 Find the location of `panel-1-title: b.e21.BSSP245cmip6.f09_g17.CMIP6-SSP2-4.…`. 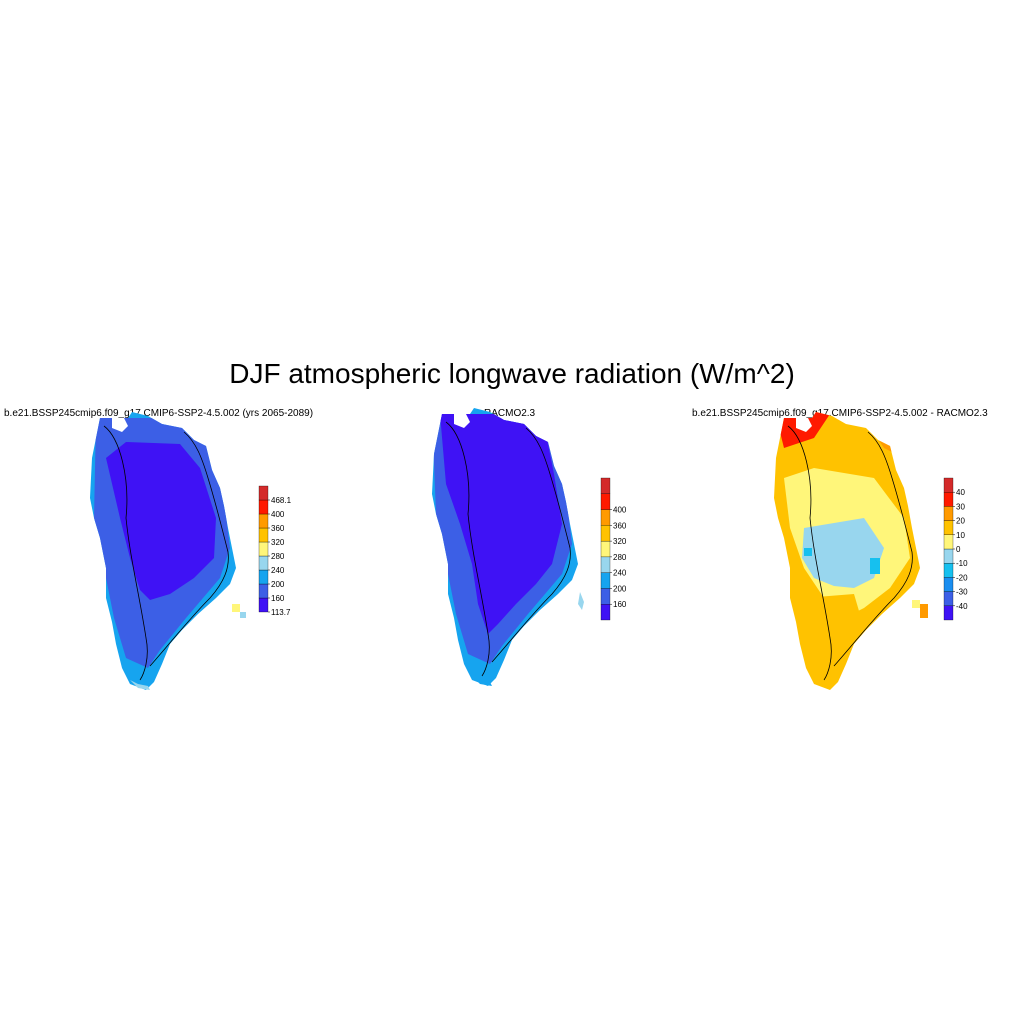

panel-1-title: b.e21.BSSP245cmip6.f09_g17.CMIP6-SSP2-4.… is located at coordinates (159, 413).